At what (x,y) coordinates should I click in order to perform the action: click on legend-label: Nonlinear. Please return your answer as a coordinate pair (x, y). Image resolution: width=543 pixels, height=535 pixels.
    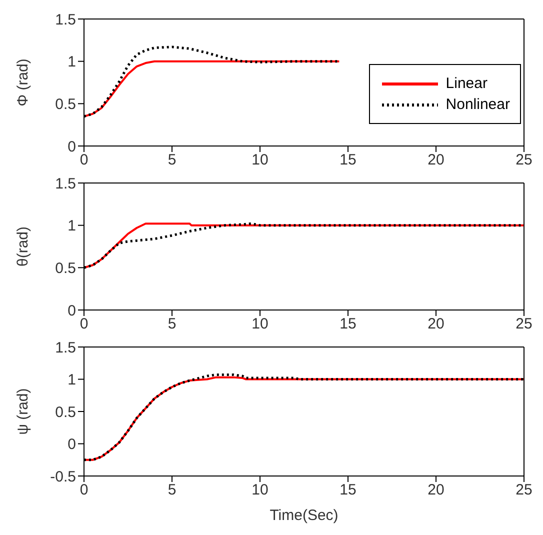
    Looking at the image, I should click on (478, 104).